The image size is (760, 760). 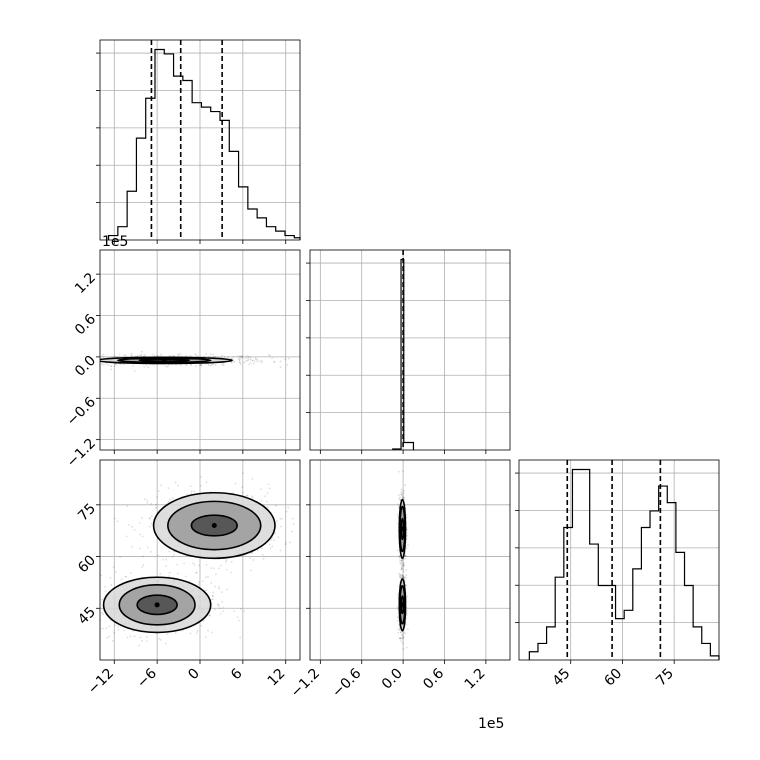 I want to click on contour-line, so click(x=214, y=525).